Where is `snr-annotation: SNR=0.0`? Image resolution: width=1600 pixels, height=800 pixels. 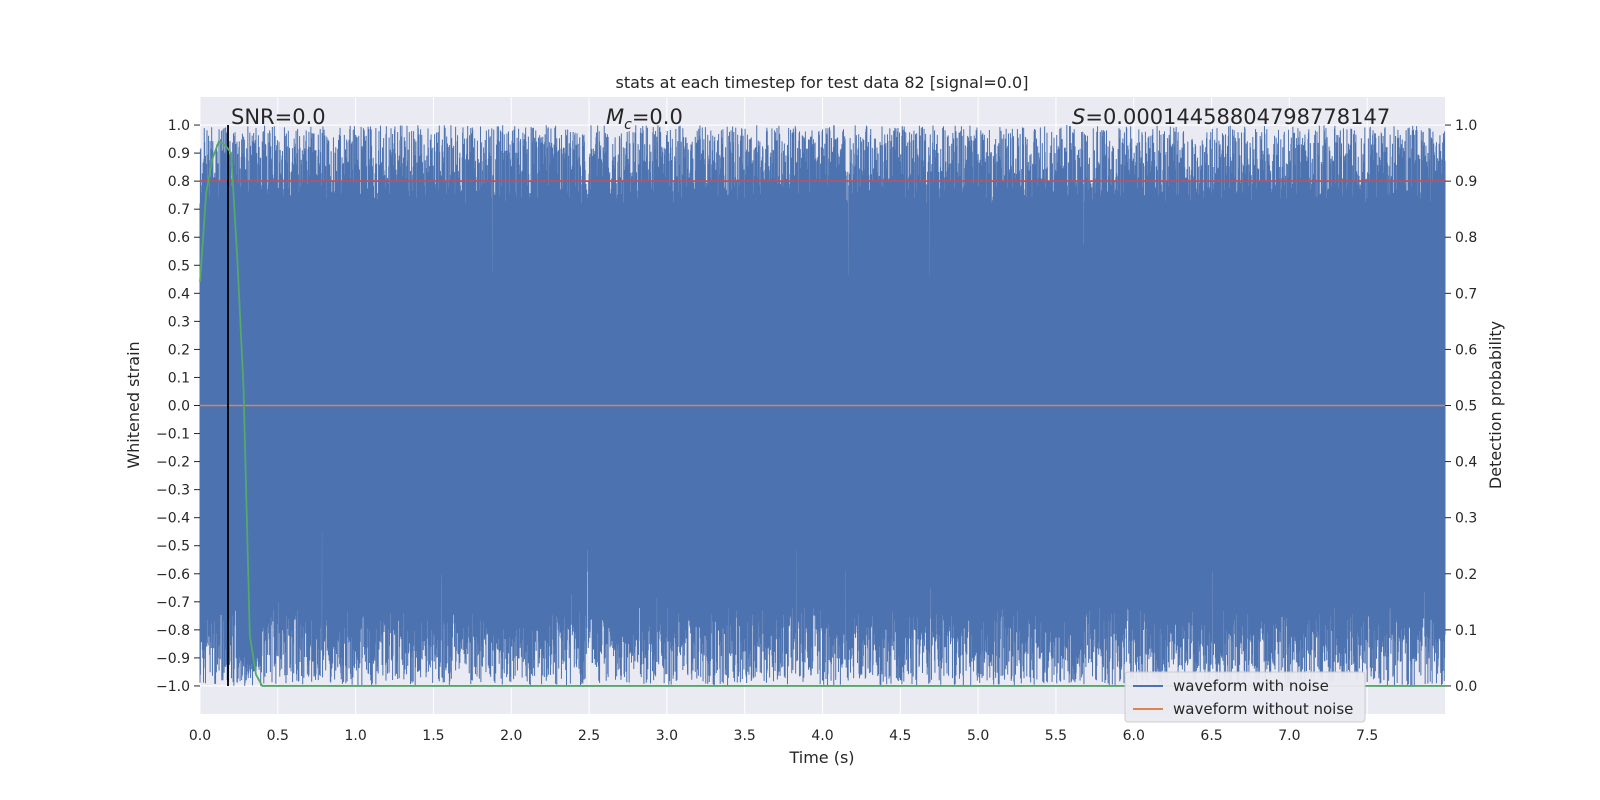
snr-annotation: SNR=0.0 is located at coordinates (278, 117).